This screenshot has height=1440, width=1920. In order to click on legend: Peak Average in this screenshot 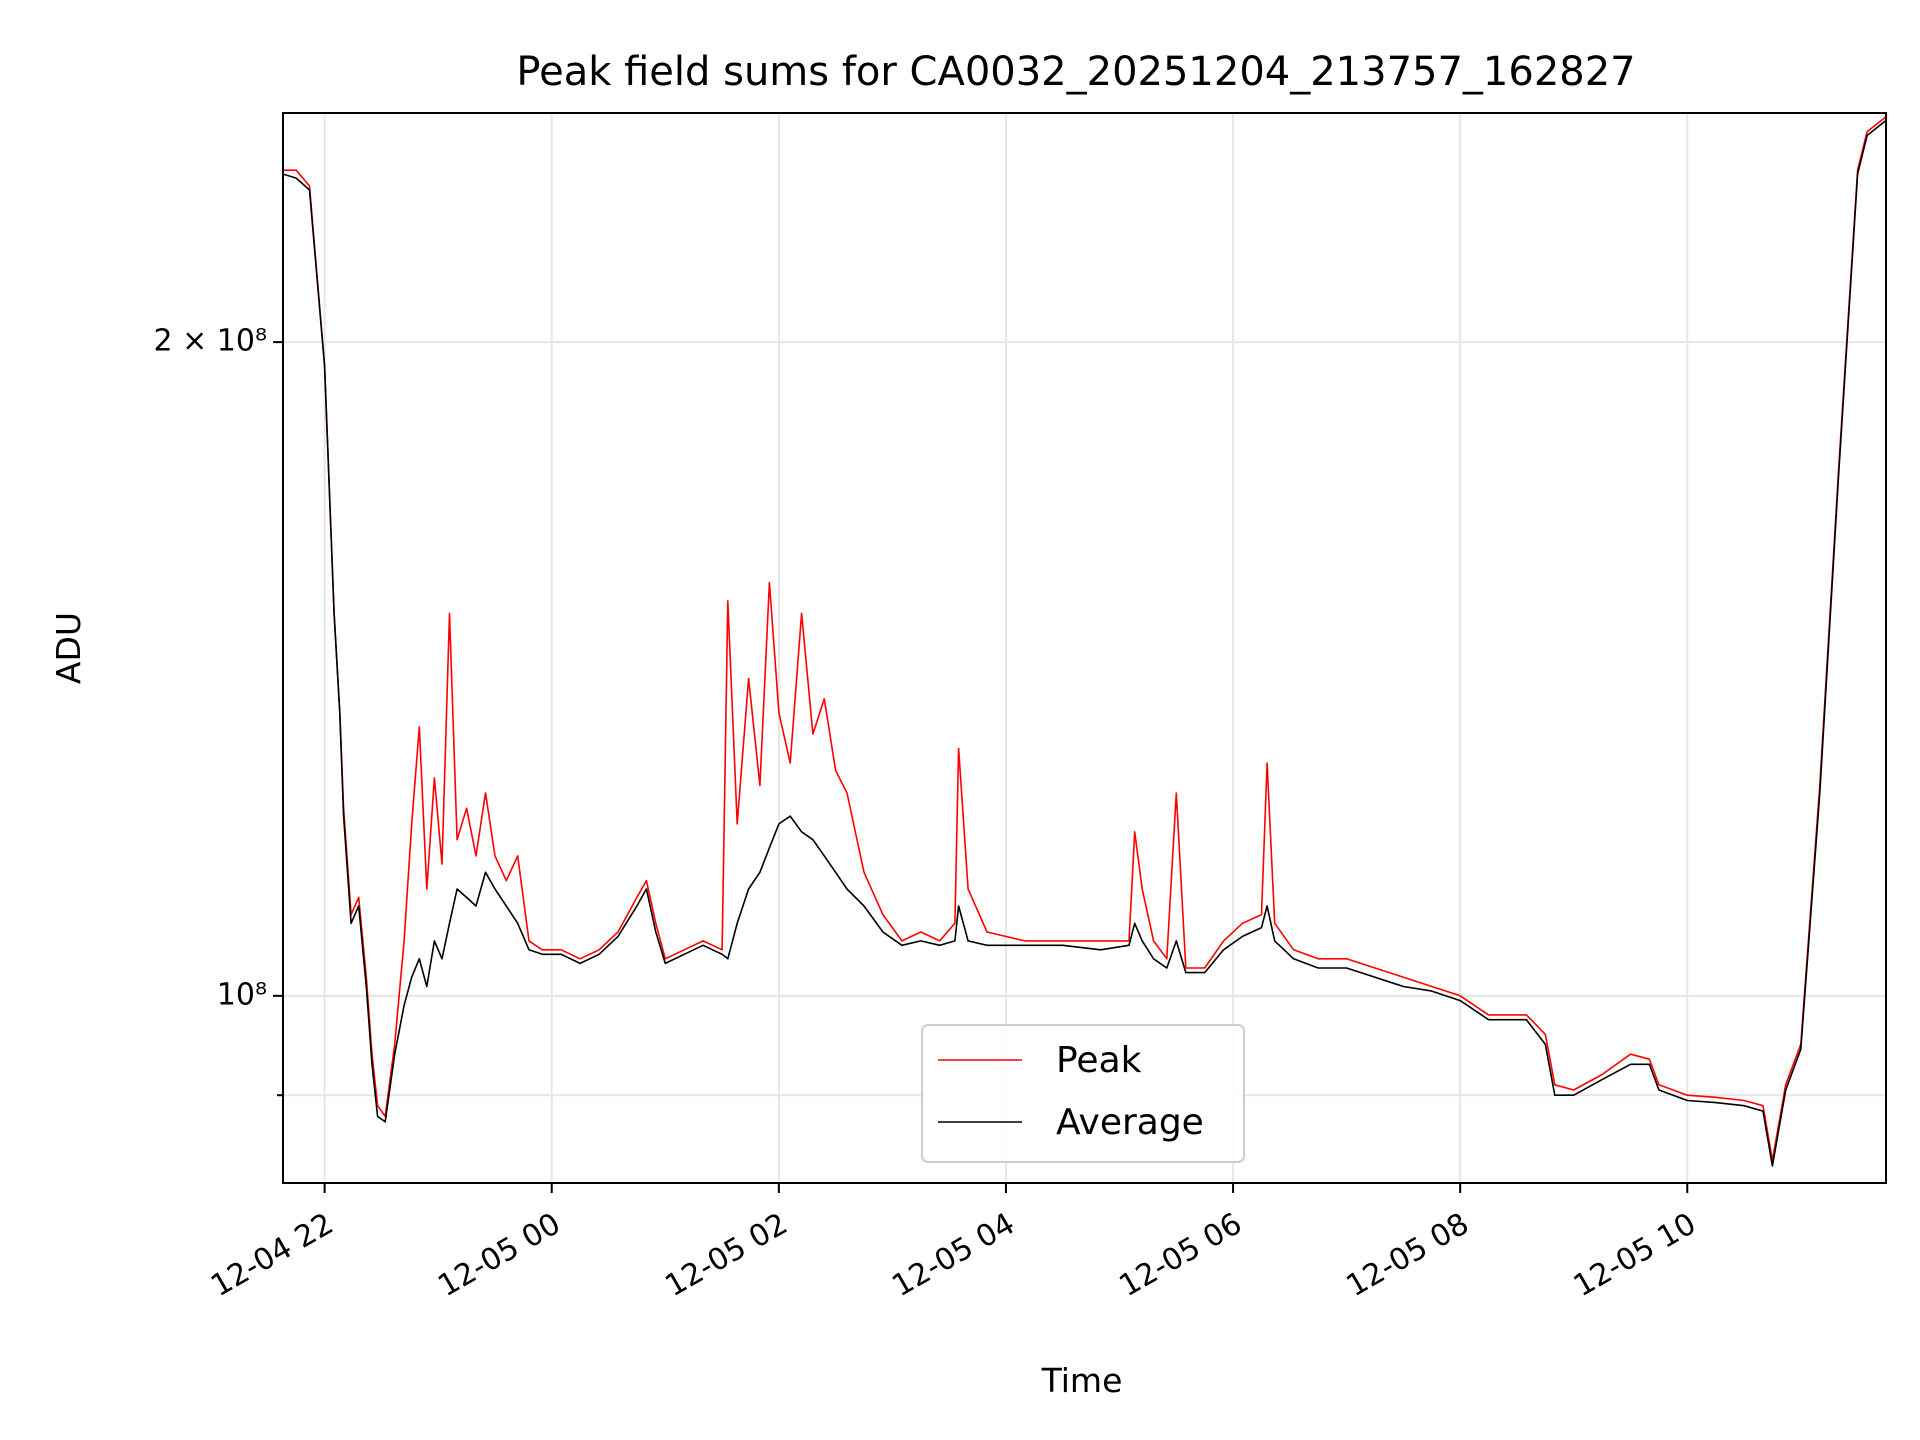, I will do `click(1083, 1093)`.